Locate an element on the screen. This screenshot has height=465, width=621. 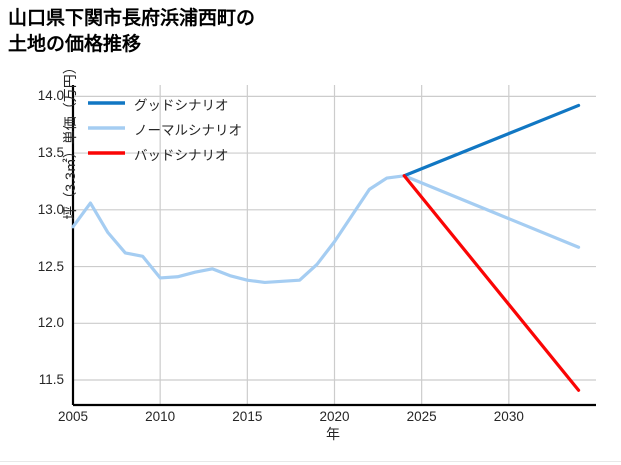
x-axis-label: 年 is located at coordinates (333, 434).